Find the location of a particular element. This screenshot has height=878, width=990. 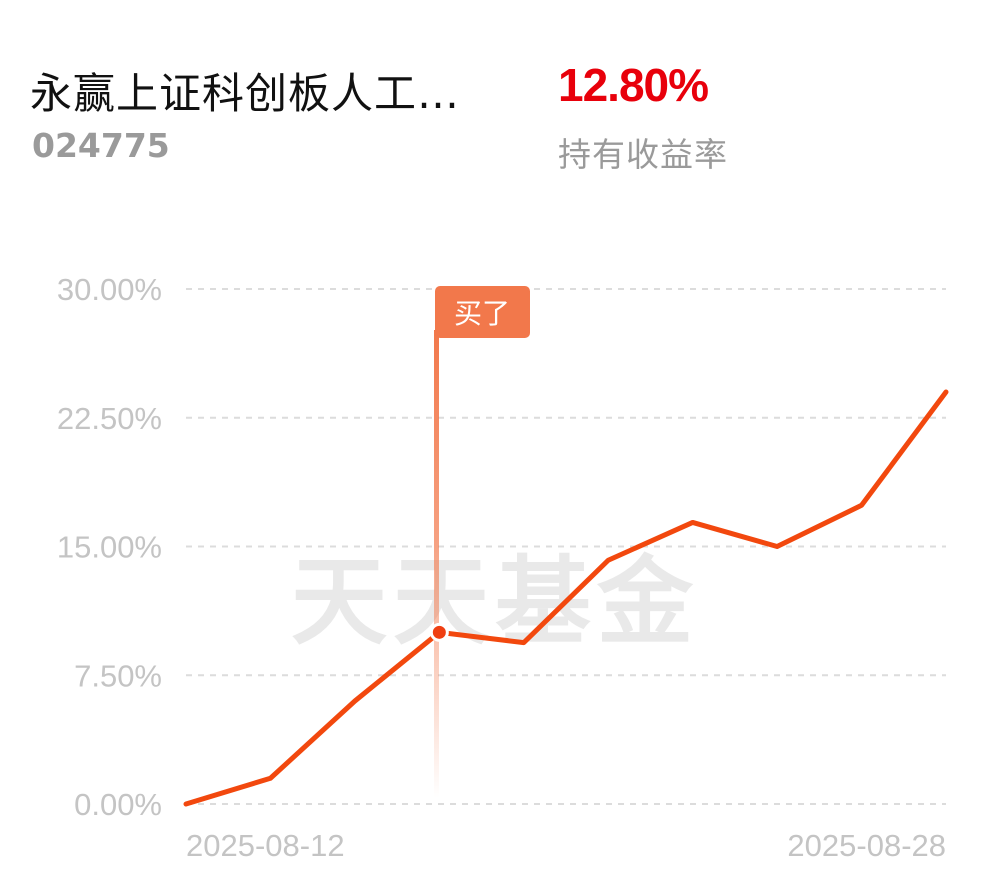

buy-marker: 买了 is located at coordinates (482, 542).